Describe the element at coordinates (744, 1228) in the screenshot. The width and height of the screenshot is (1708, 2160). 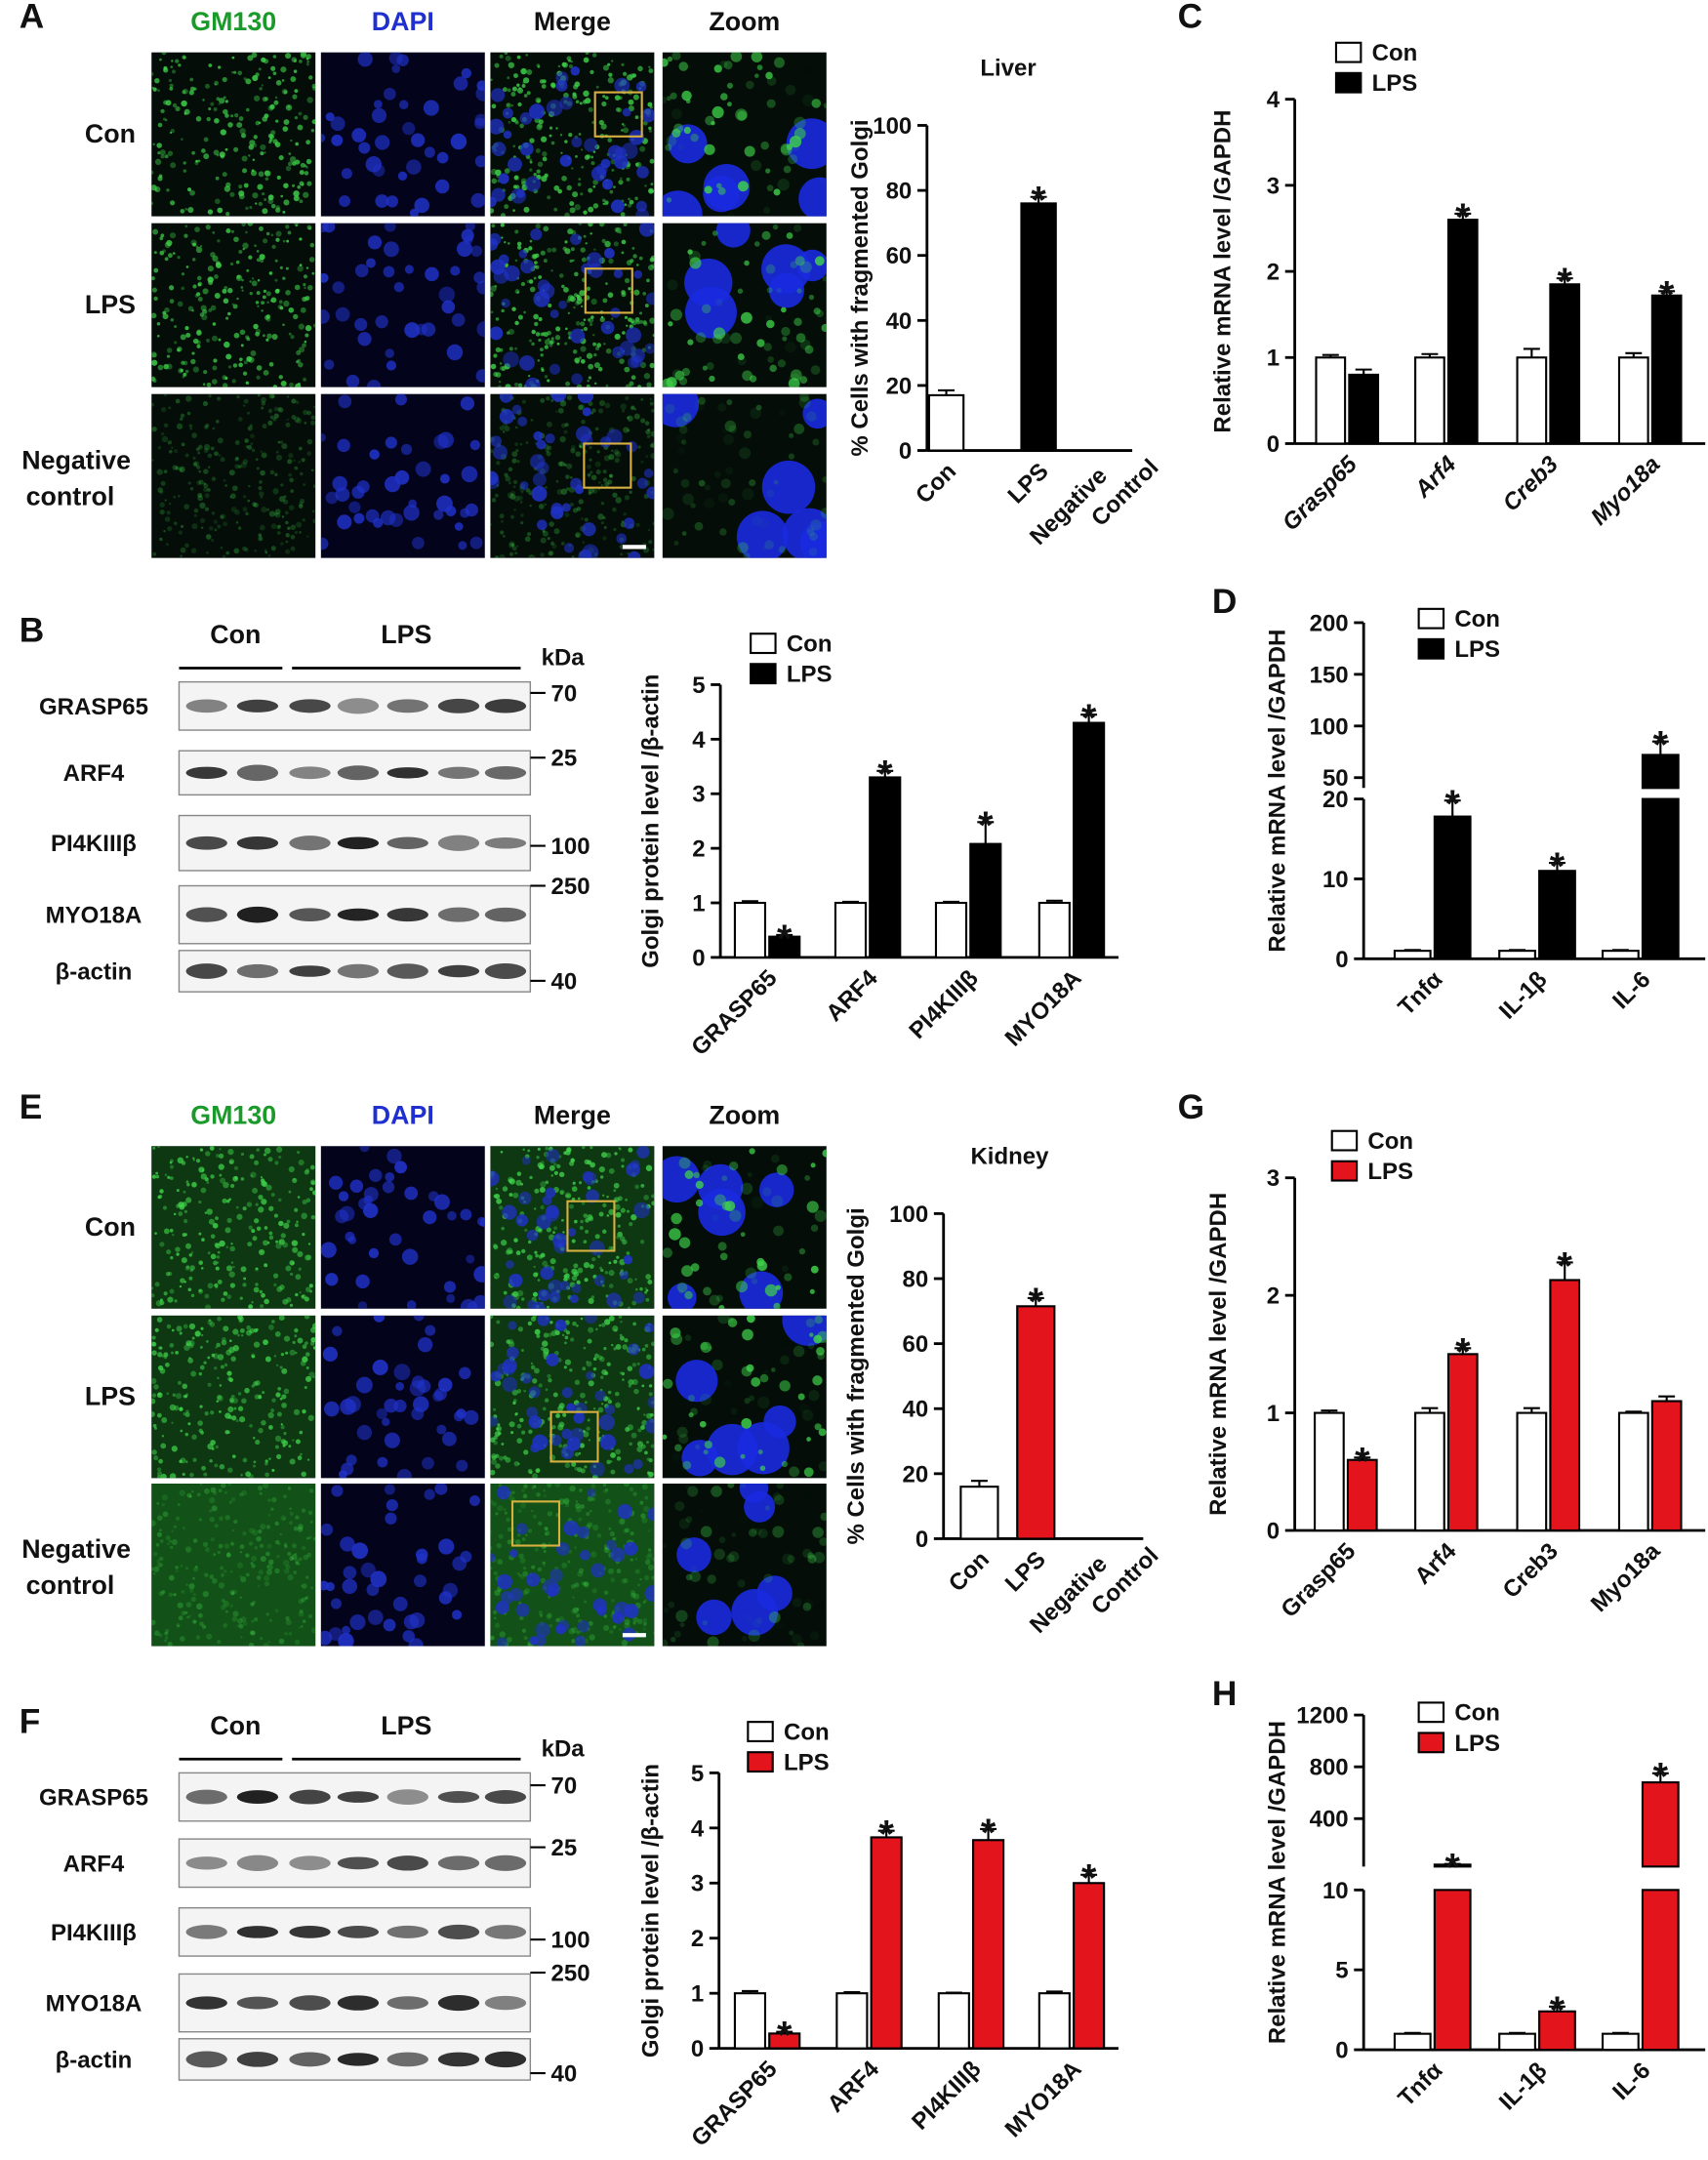
I see `texture` at that location.